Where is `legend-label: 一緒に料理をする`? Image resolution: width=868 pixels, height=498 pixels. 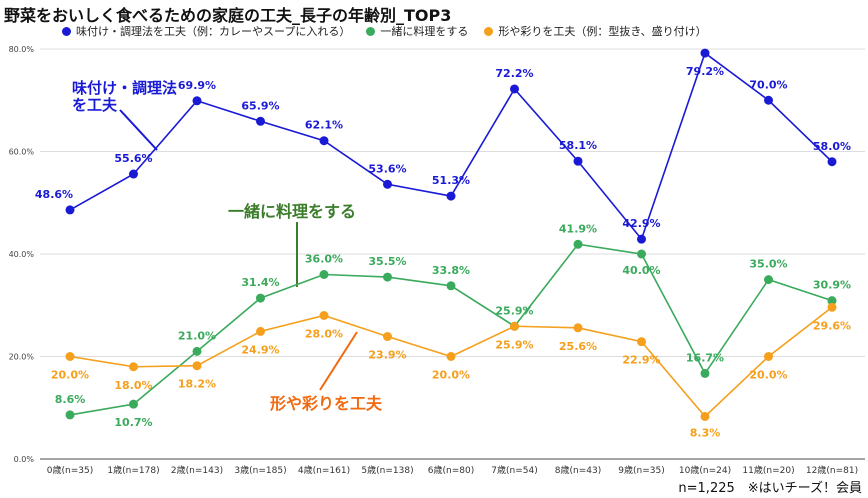
legend-label: 一緒に料理をする is located at coordinates (424, 31).